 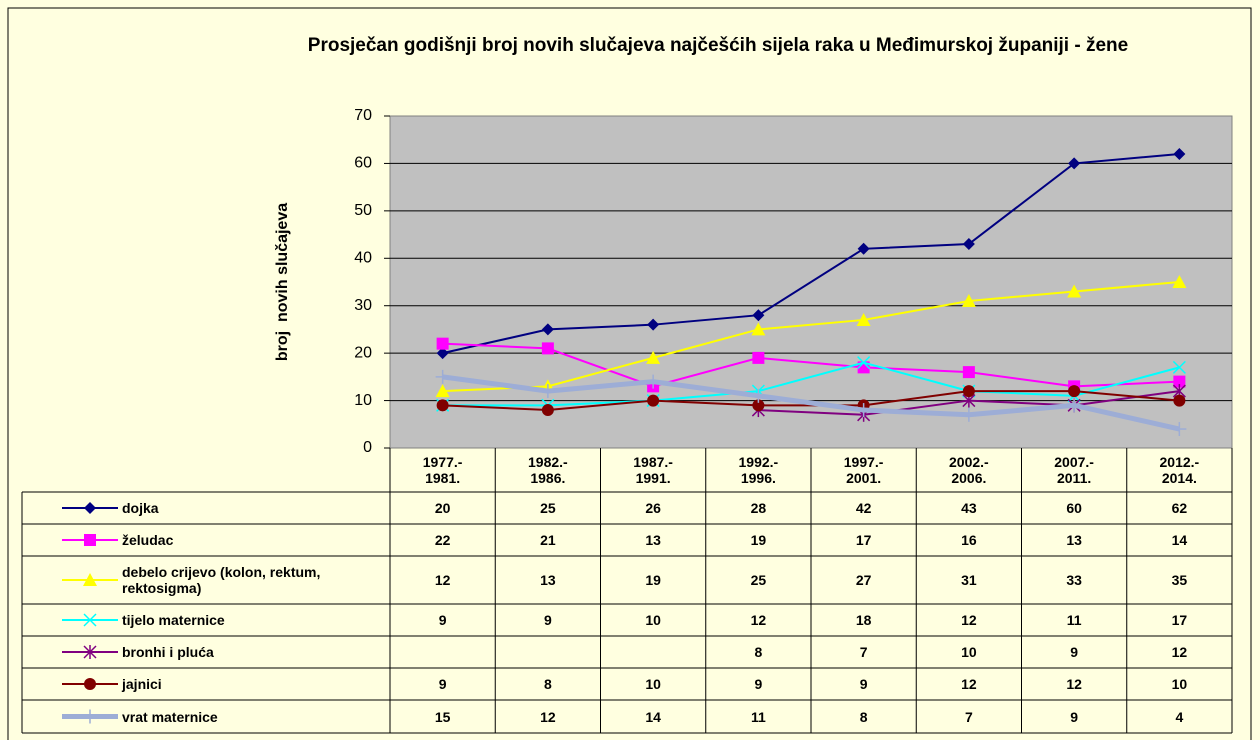 What do you see at coordinates (548, 470) in the screenshot?
I see `x-tick-label: 1982.- 1986.` at bounding box center [548, 470].